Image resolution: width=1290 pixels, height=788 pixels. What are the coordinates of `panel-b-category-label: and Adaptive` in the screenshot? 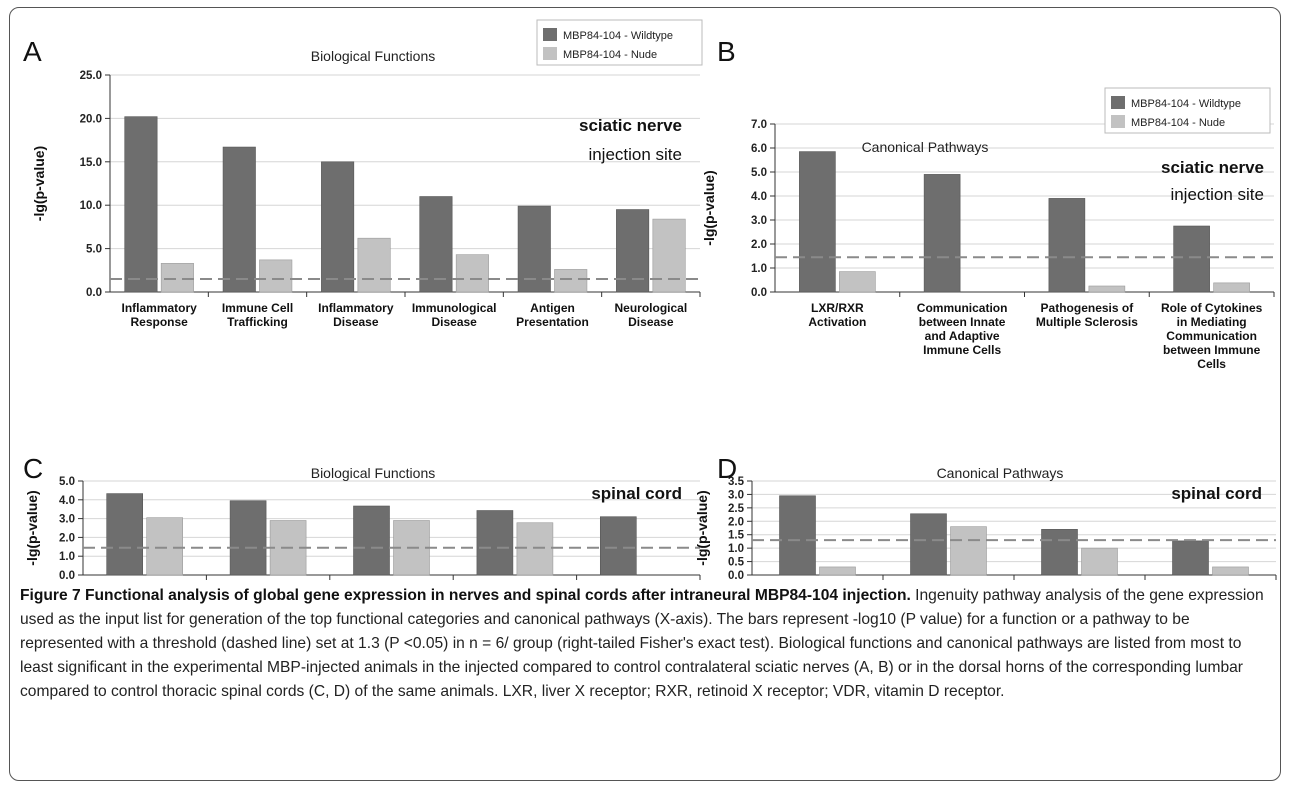 It's located at (962, 336).